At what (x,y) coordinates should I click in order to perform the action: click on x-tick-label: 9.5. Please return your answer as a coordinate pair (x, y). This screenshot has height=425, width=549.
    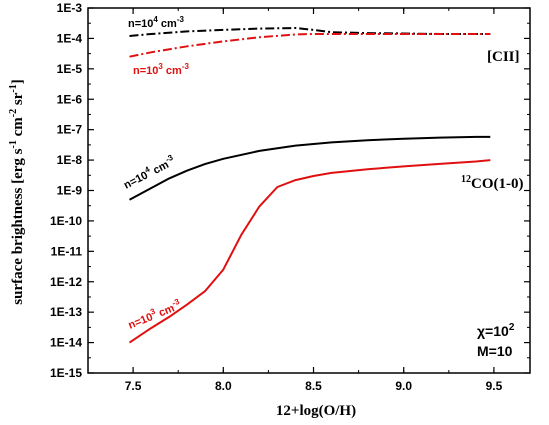
    Looking at the image, I should click on (494, 386).